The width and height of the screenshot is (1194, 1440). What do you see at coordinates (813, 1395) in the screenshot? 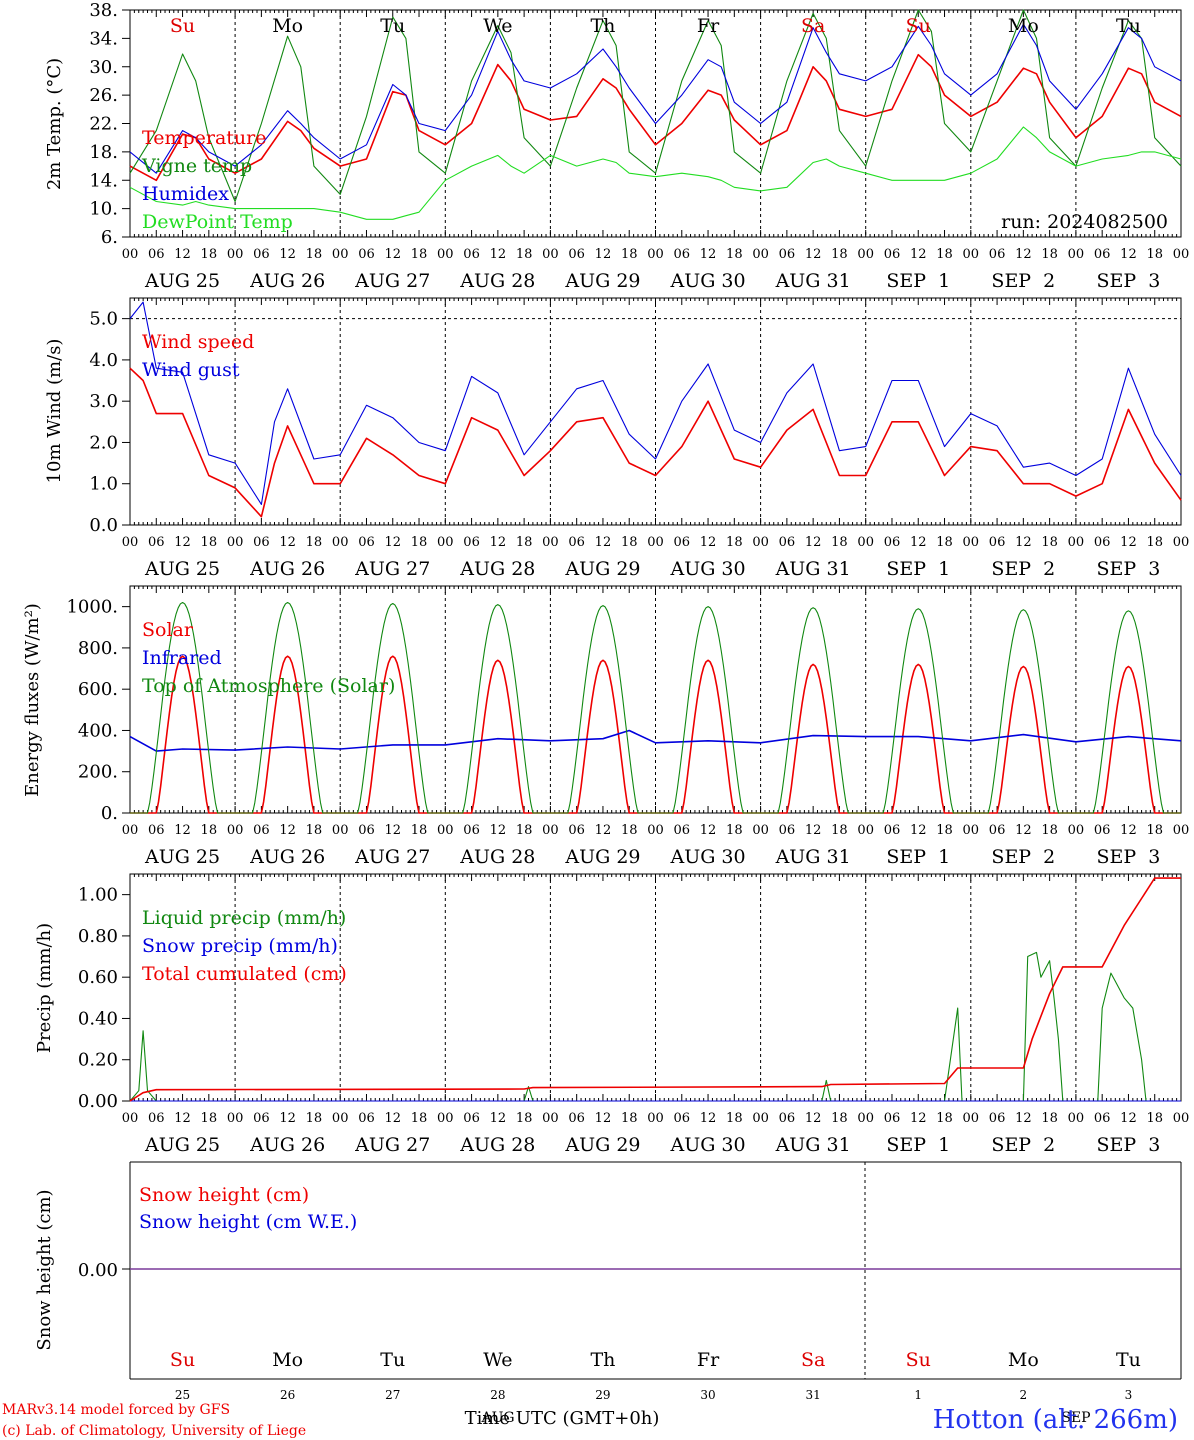
I see `day-number-label: 31` at bounding box center [813, 1395].